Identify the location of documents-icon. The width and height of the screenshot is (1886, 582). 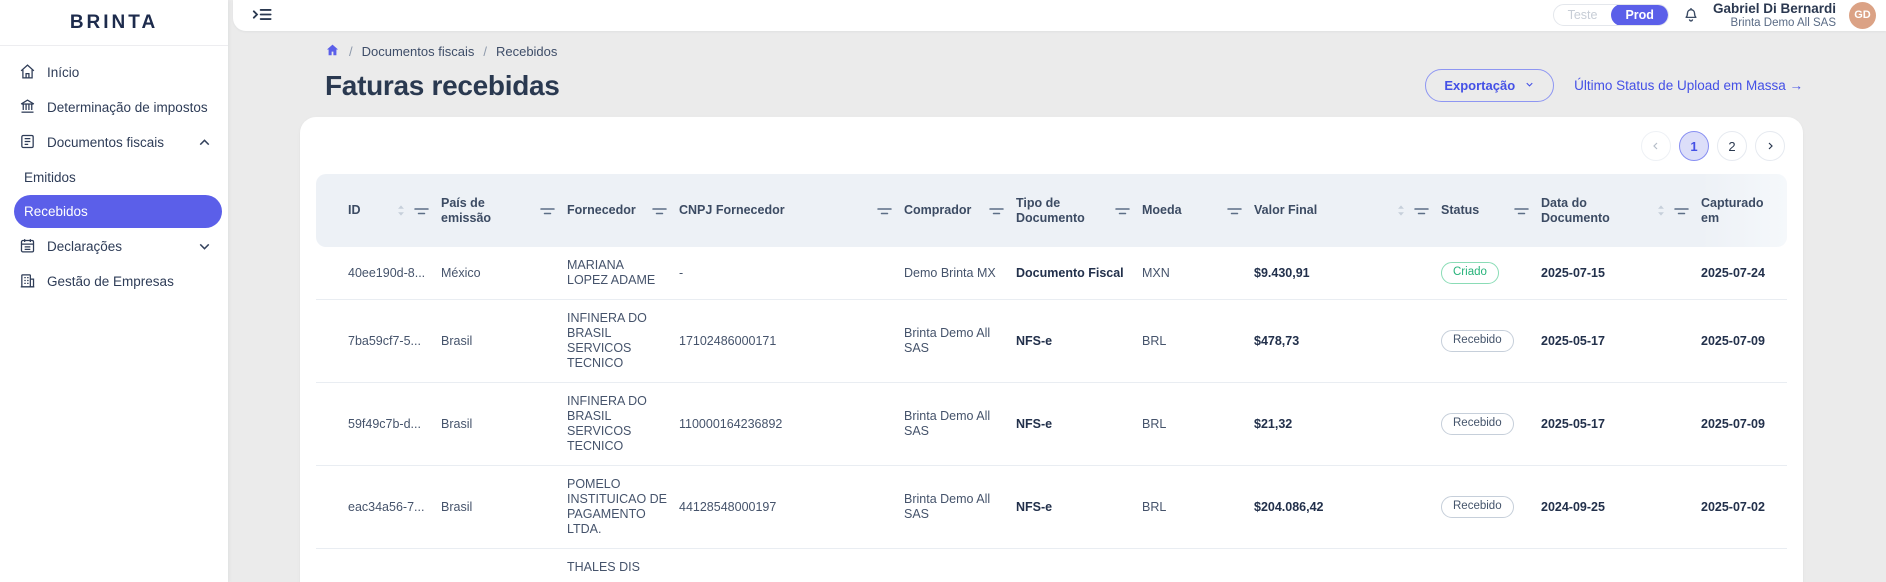
(27, 143).